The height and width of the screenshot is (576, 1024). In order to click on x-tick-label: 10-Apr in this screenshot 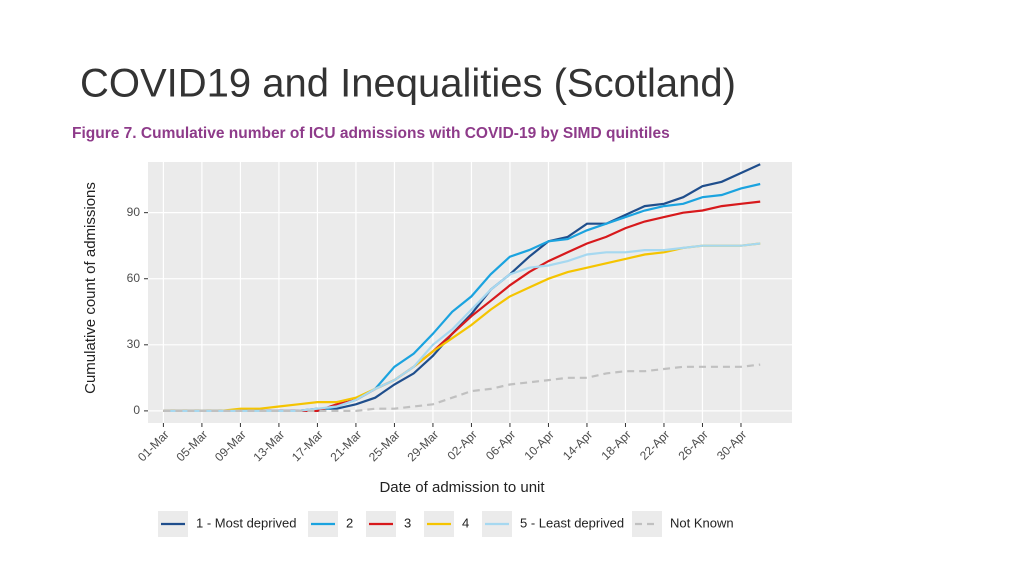, I will do `click(538, 444)`.